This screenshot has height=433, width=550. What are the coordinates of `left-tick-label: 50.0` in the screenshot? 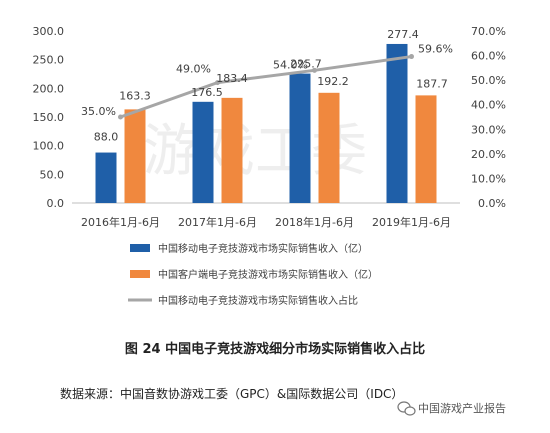 It's located at (52, 174).